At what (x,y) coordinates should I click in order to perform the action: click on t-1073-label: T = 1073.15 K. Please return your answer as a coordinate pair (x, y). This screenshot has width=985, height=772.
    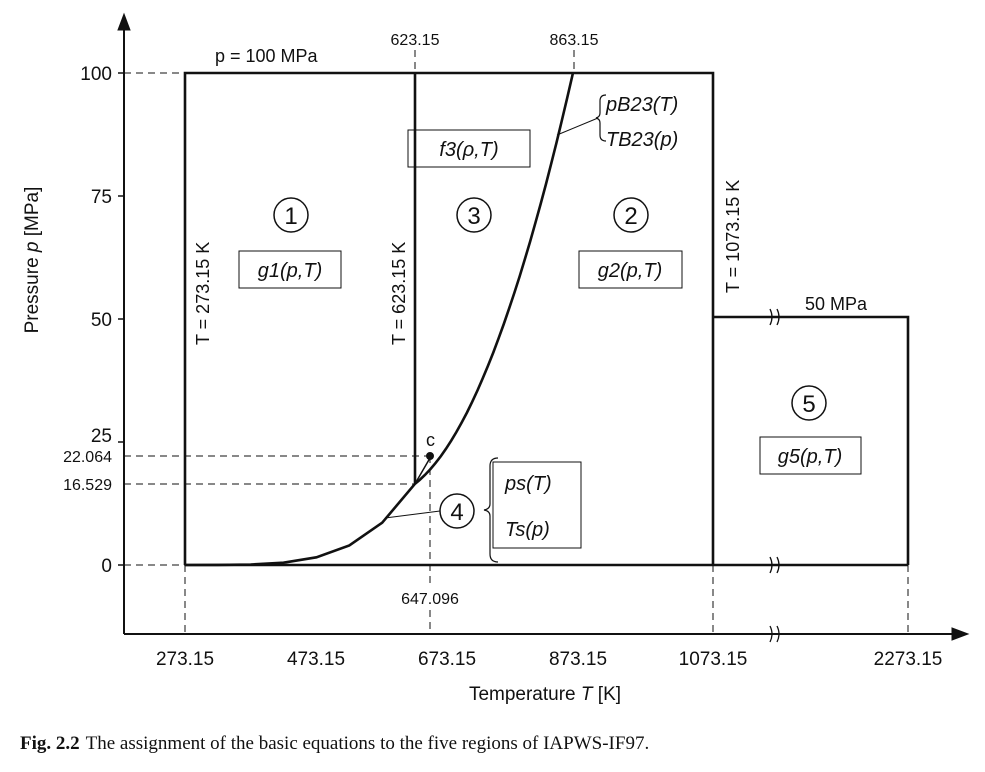
    Looking at the image, I should click on (733, 236).